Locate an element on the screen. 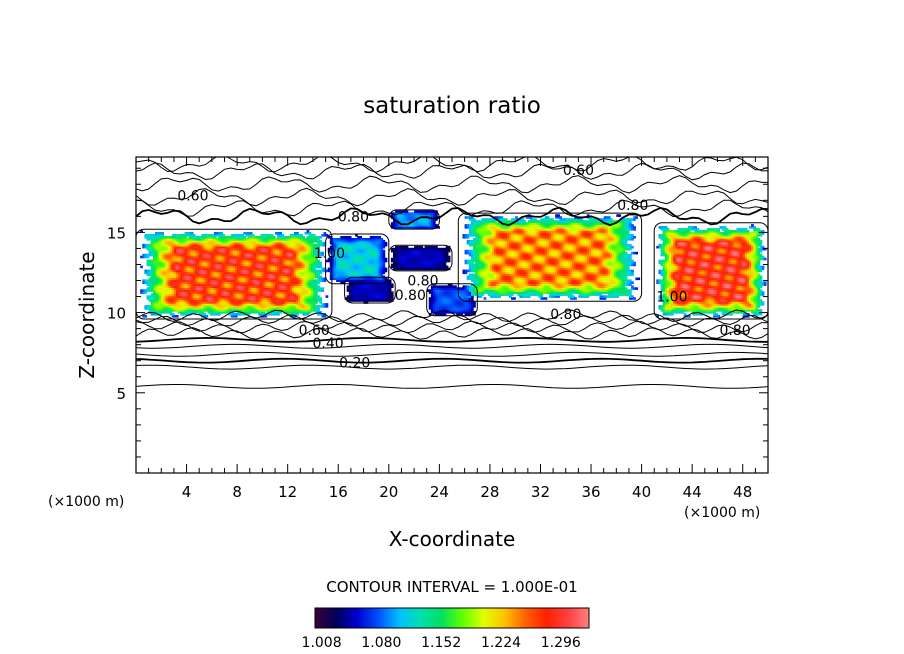 The height and width of the screenshot is (654, 904). x-tick-label: 48 is located at coordinates (742, 492).